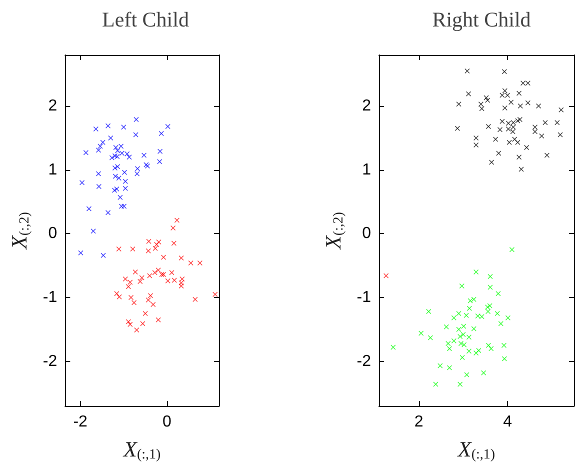 Image resolution: width=575 pixels, height=467 pixels. I want to click on y-tick-label: 1, so click(367, 169).